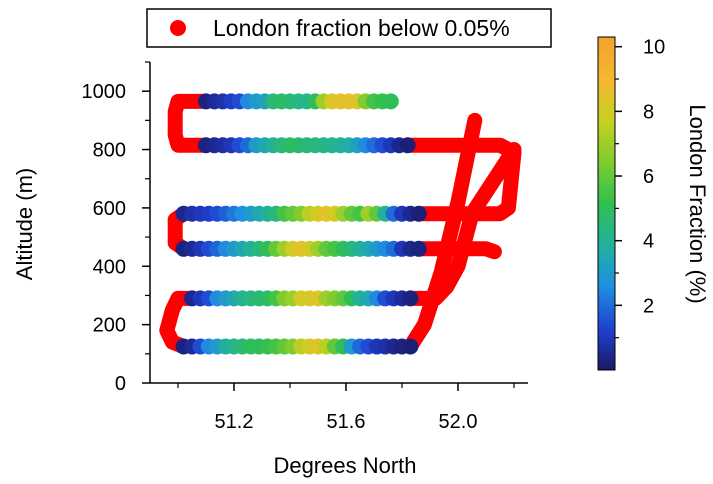 This screenshot has width=713, height=484. Describe the element at coordinates (648, 306) in the screenshot. I see `colorbar-tick-label: 2` at that location.